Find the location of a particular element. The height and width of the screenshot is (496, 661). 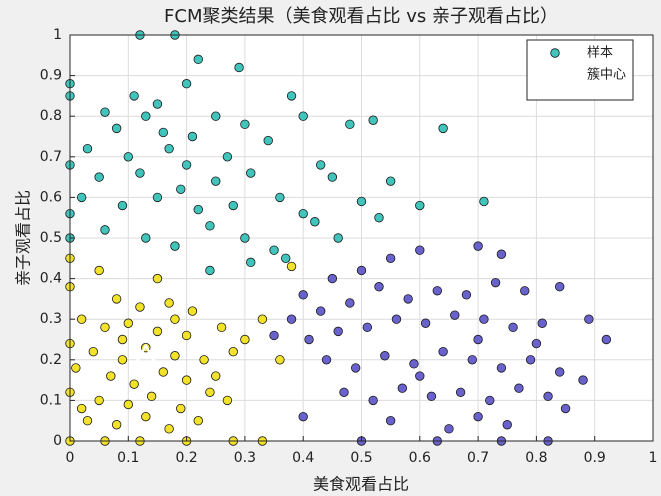

y-tick-label: 0.2 is located at coordinates (51, 360).